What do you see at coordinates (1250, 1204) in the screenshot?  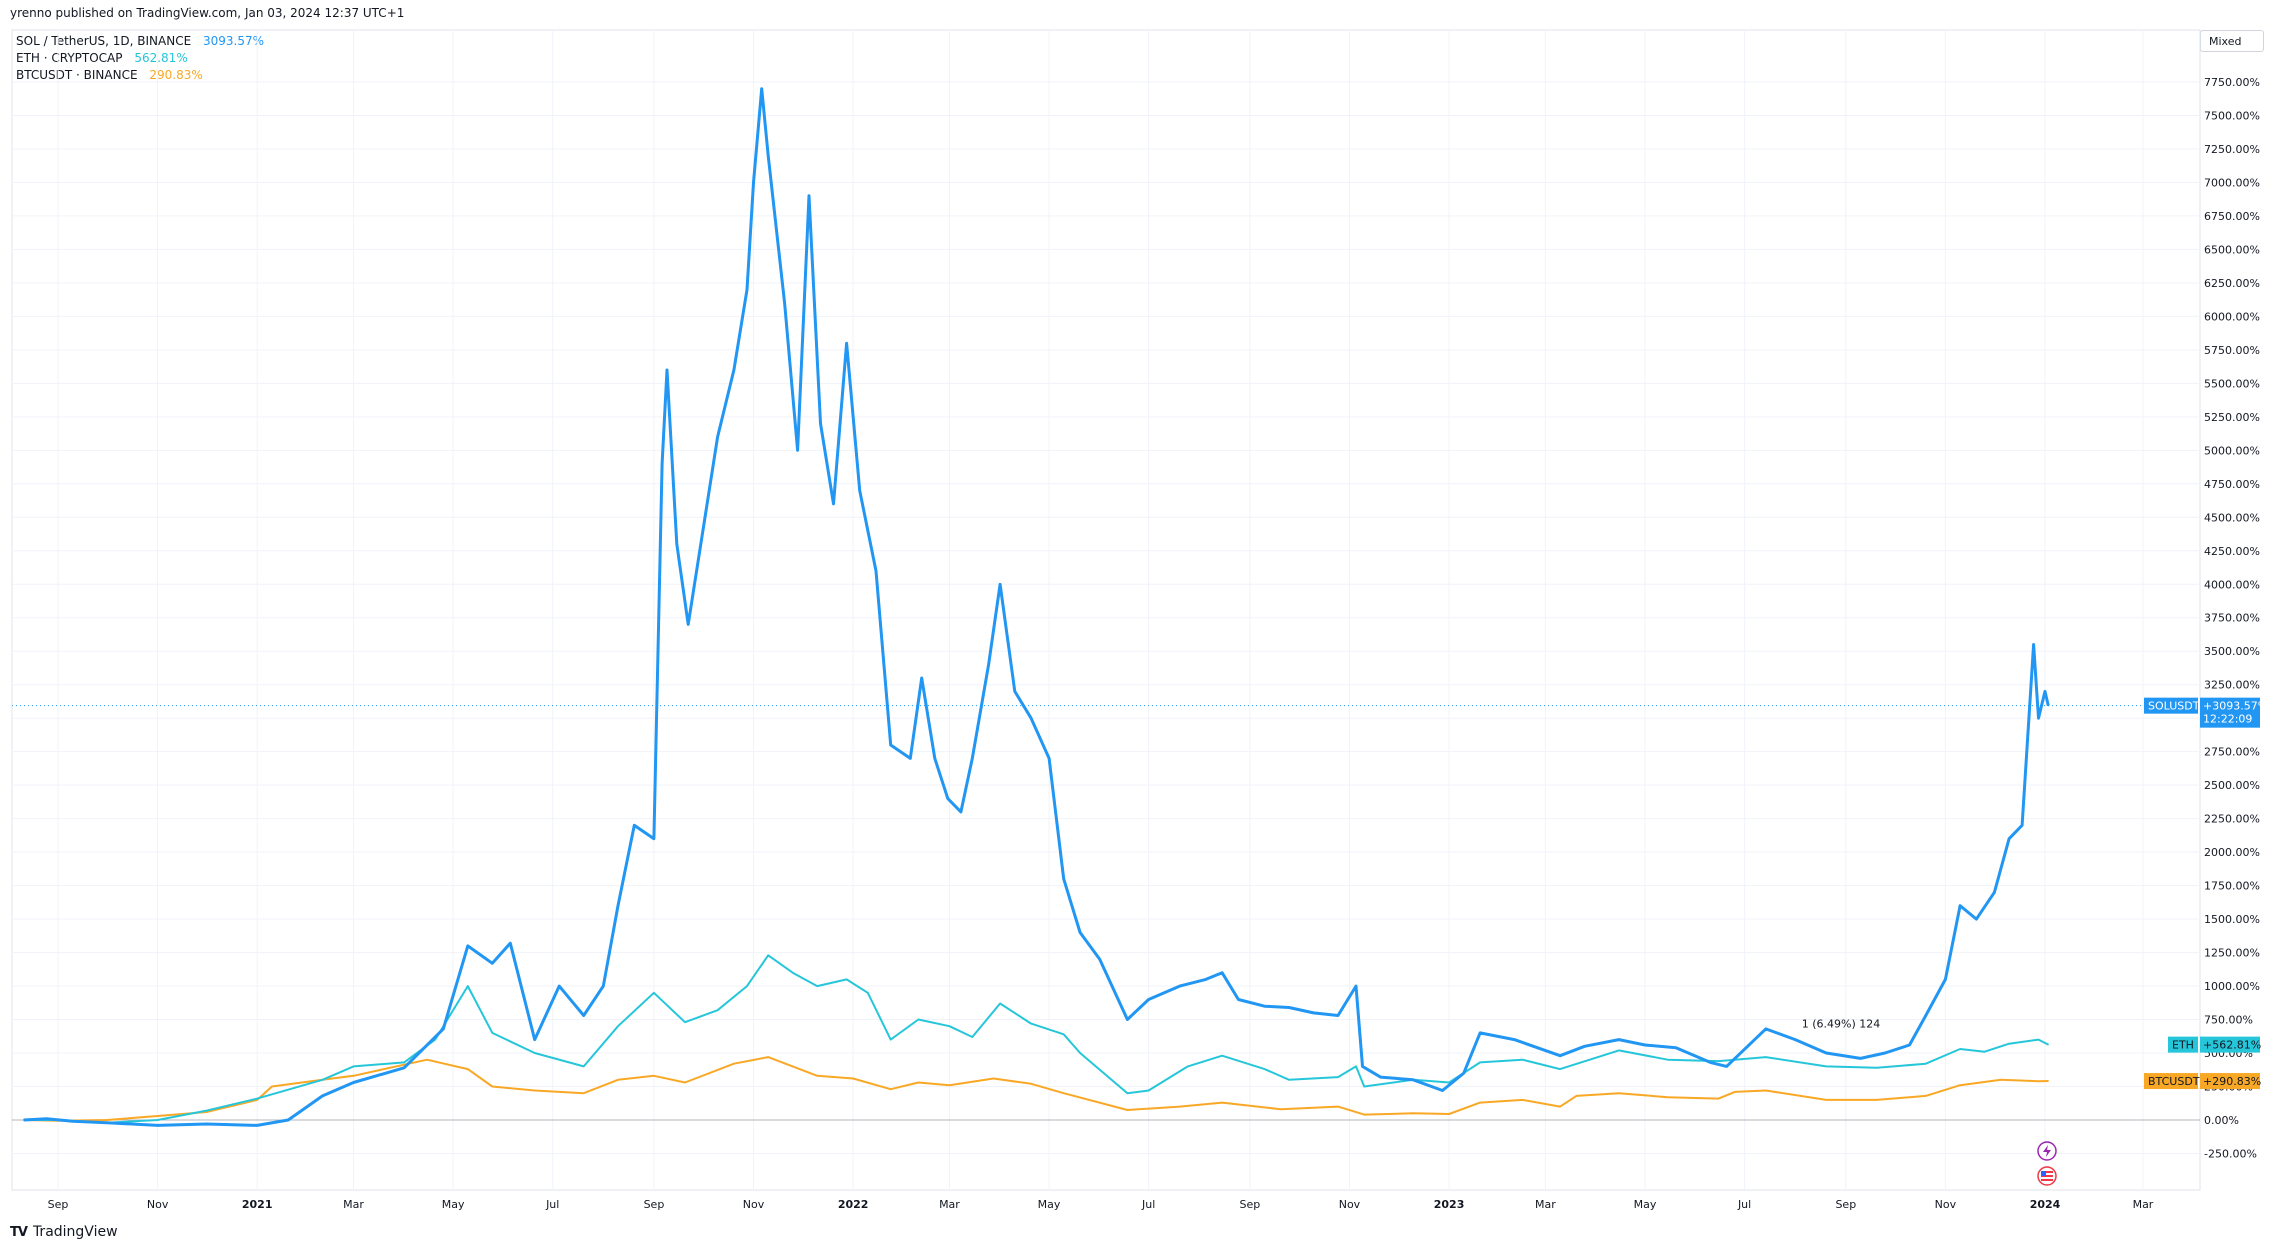 I see `x-tick-label: Sep` at bounding box center [1250, 1204].